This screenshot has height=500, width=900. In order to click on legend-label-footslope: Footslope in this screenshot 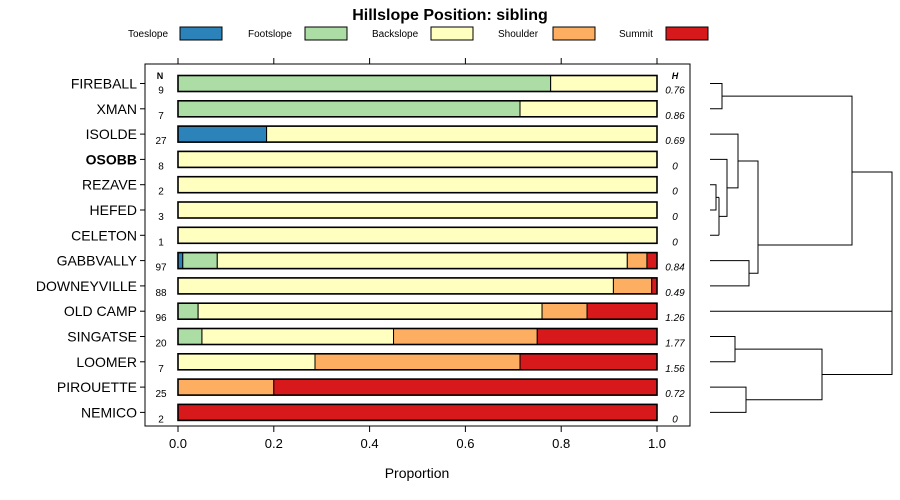, I will do `click(270, 34)`.